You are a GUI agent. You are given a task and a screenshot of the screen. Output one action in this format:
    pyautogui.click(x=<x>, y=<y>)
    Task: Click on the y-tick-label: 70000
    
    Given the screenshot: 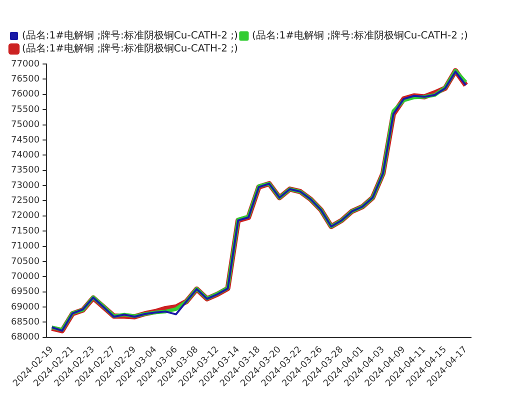 What is the action you would take?
    pyautogui.click(x=25, y=277)
    